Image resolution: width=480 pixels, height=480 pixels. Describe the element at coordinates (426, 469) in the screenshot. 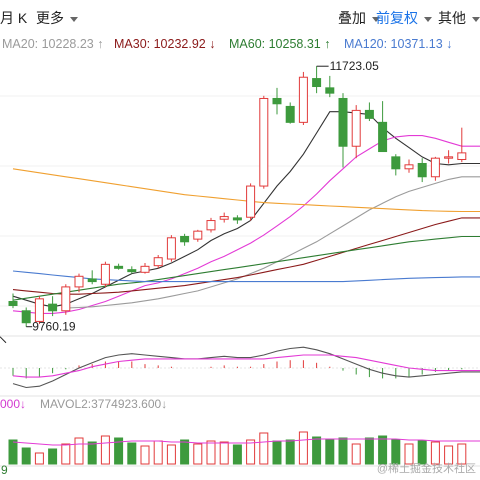

I see `watermark: @稀土掘金技术社区` at that location.